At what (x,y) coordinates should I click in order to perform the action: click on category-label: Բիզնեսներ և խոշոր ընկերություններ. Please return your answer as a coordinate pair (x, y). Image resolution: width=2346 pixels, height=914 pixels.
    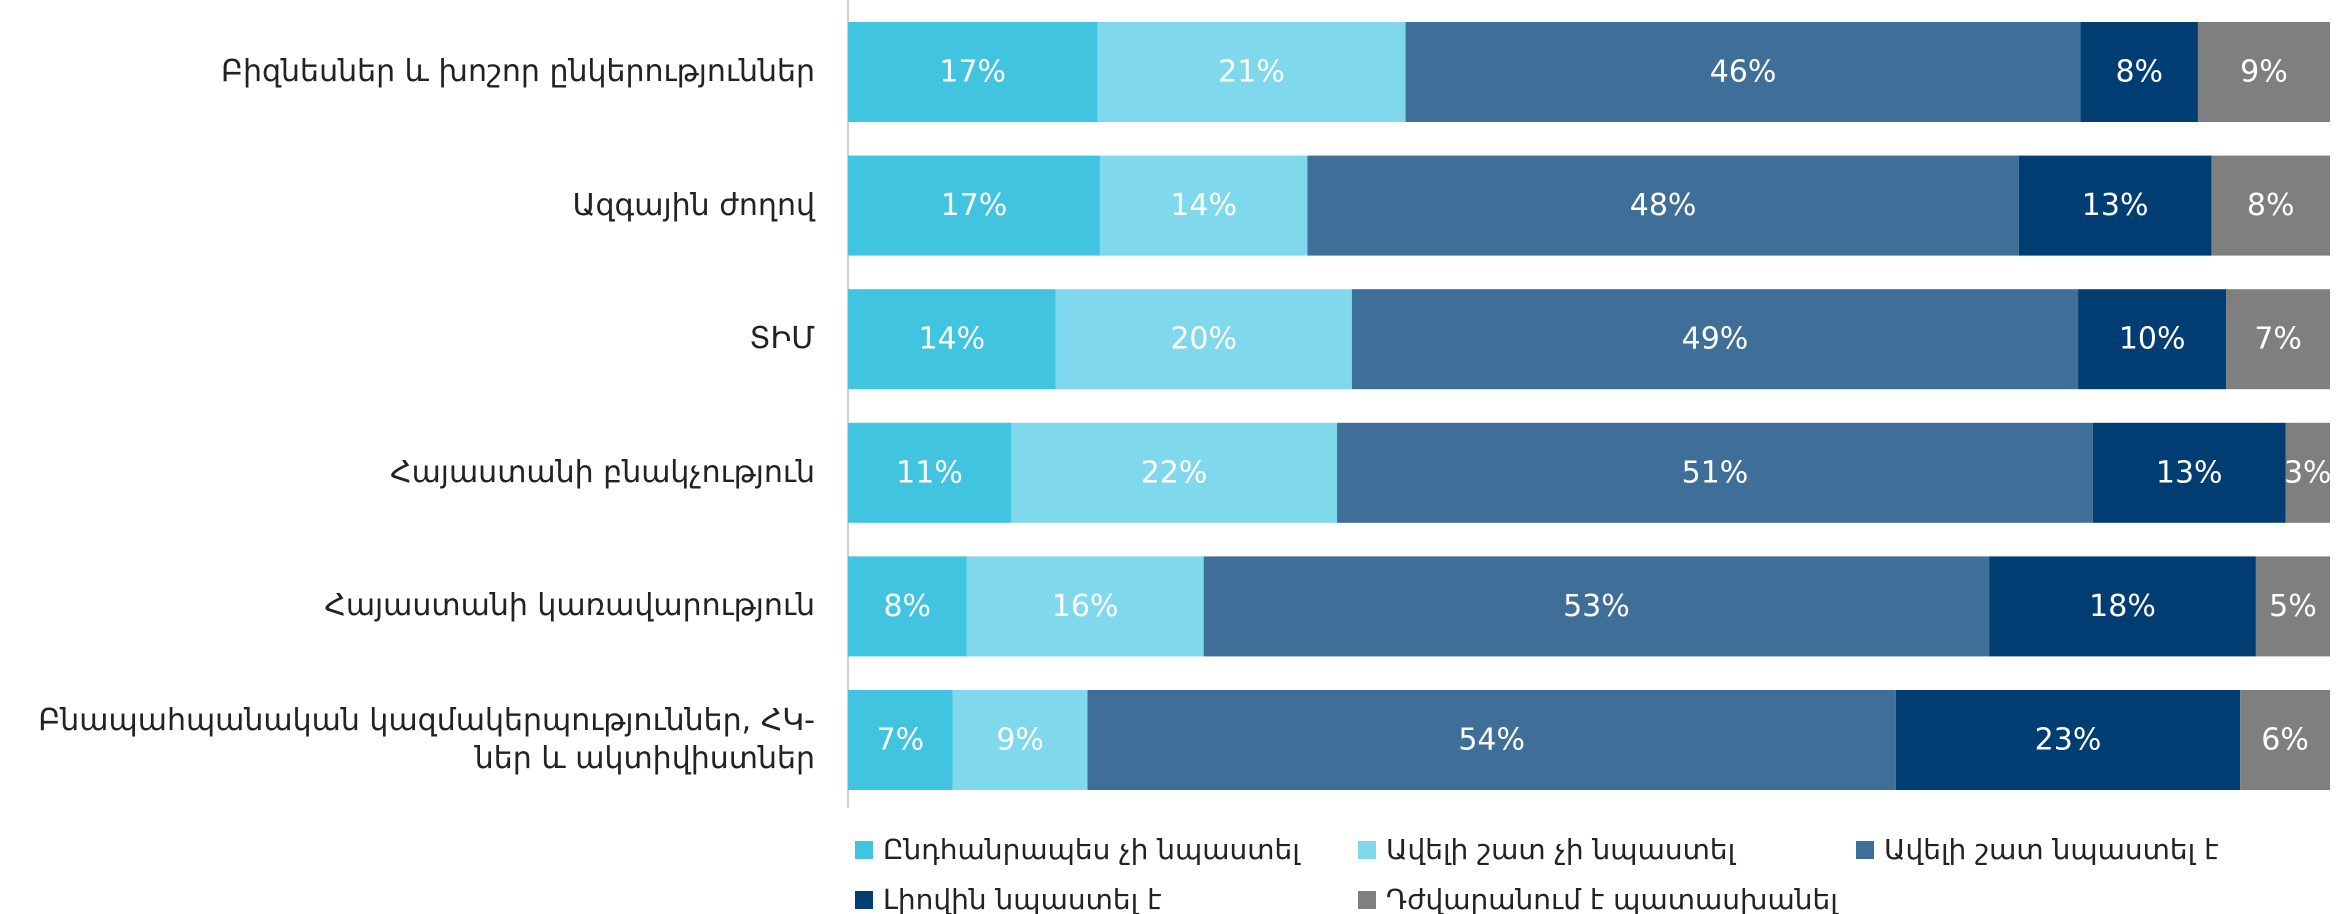
    Looking at the image, I should click on (518, 71).